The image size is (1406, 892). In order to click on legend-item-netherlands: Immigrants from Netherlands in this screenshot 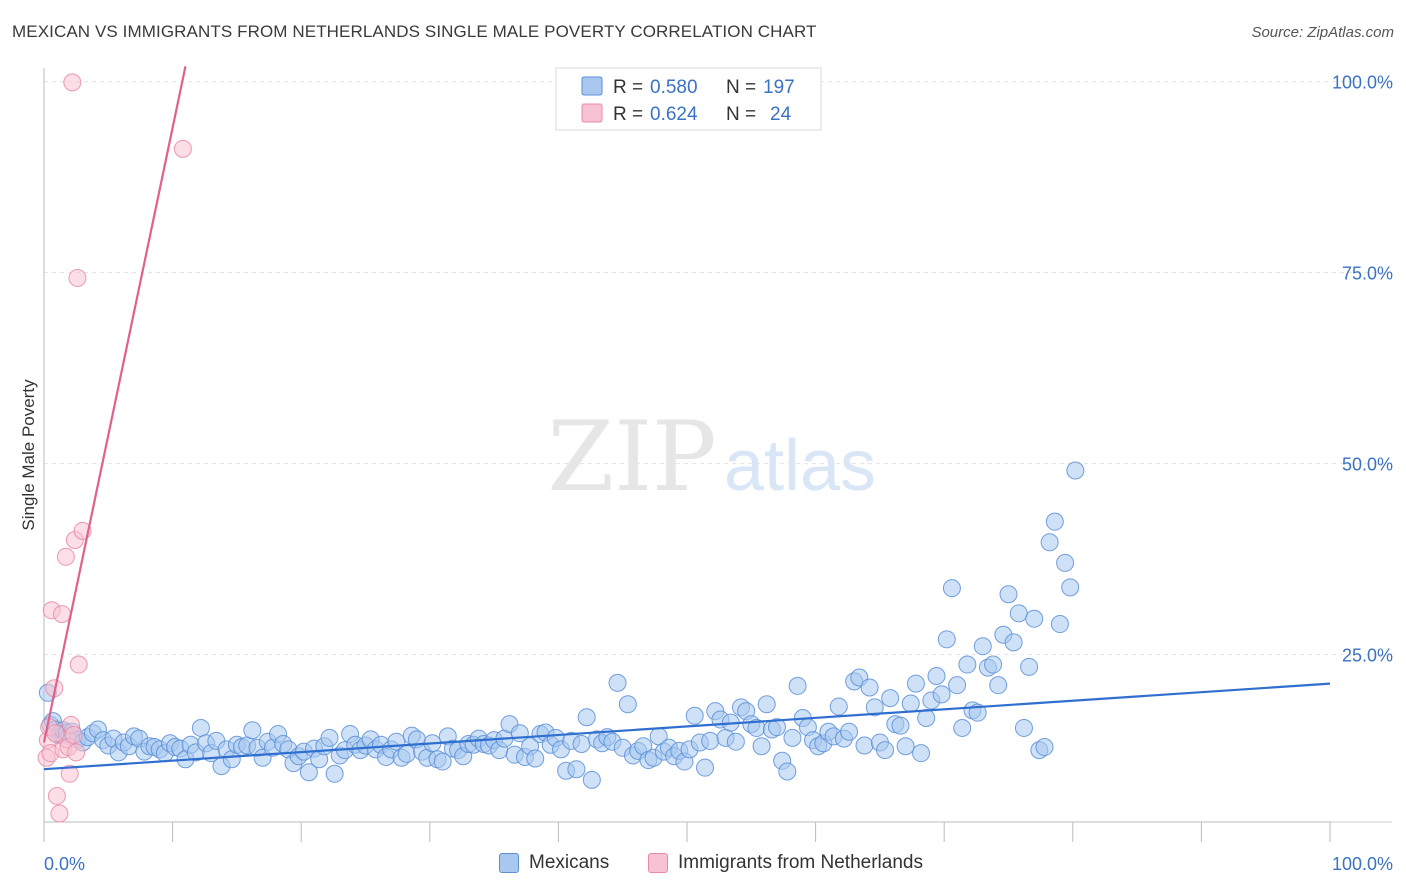, I will do `click(785, 863)`.